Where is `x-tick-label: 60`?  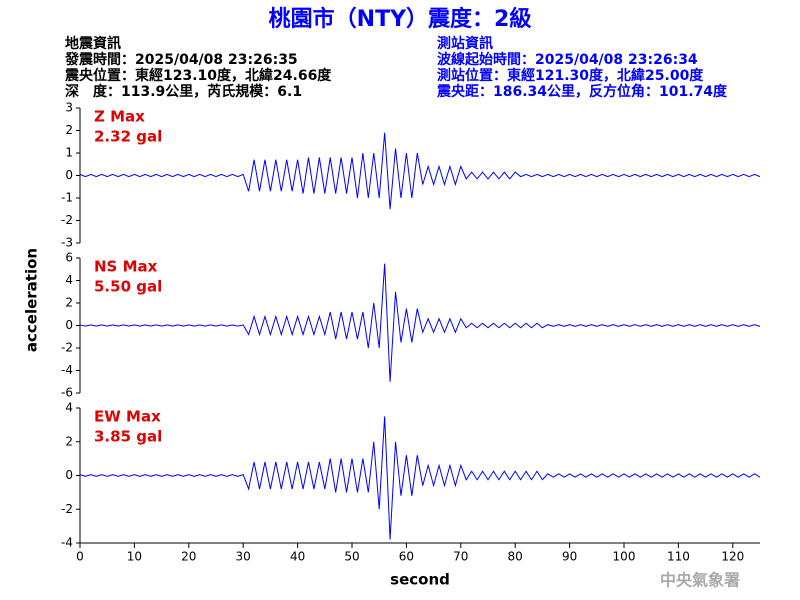 x-tick-label: 60 is located at coordinates (406, 557).